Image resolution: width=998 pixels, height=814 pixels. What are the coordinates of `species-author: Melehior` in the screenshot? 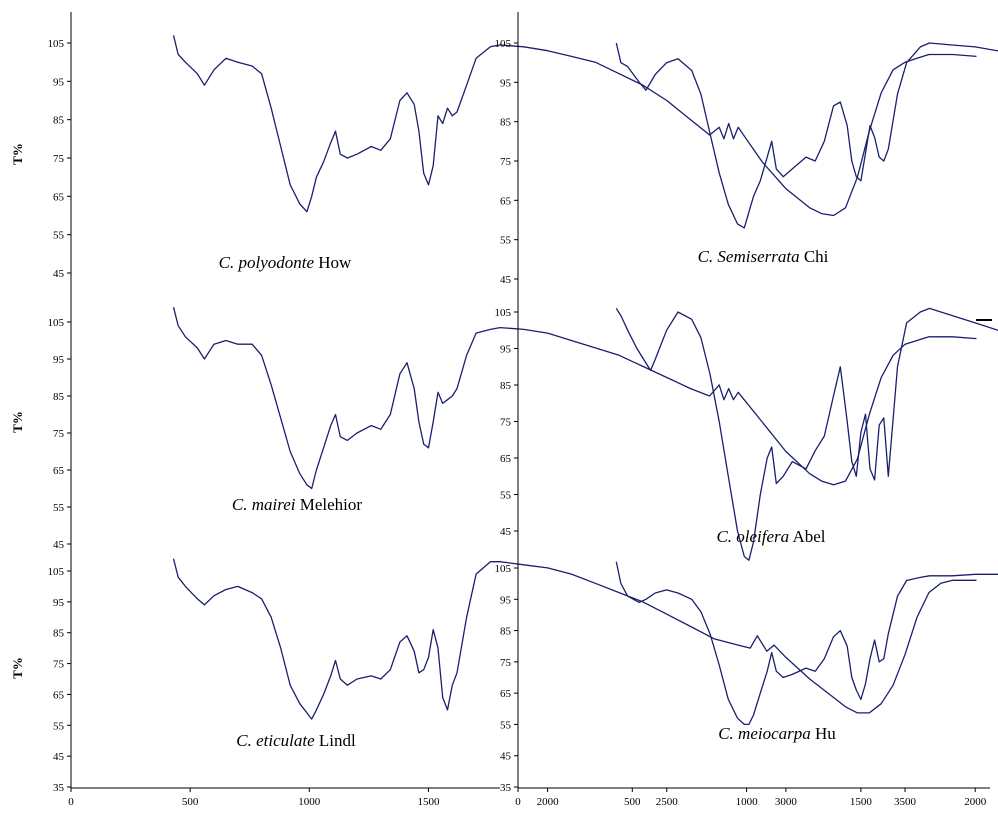 It's located at (329, 504).